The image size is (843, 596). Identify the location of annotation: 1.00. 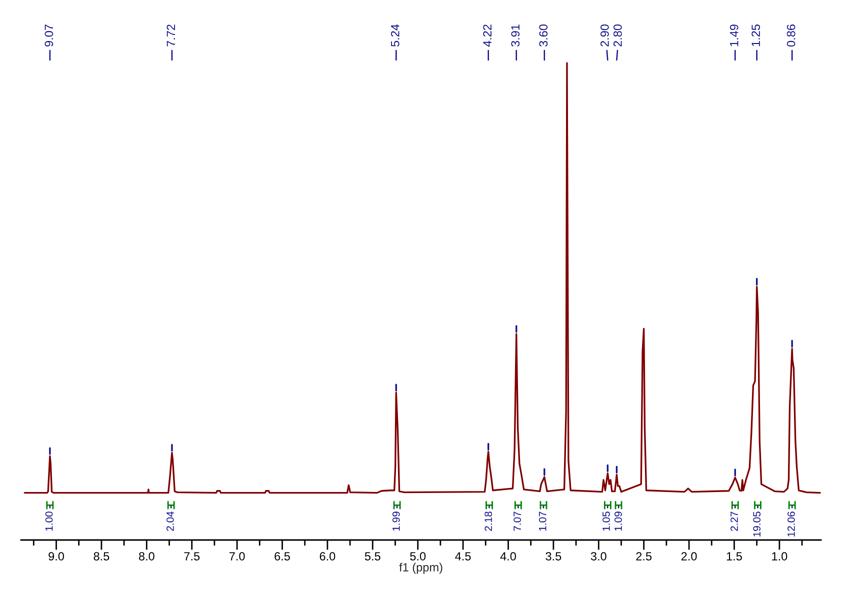
(49, 521).